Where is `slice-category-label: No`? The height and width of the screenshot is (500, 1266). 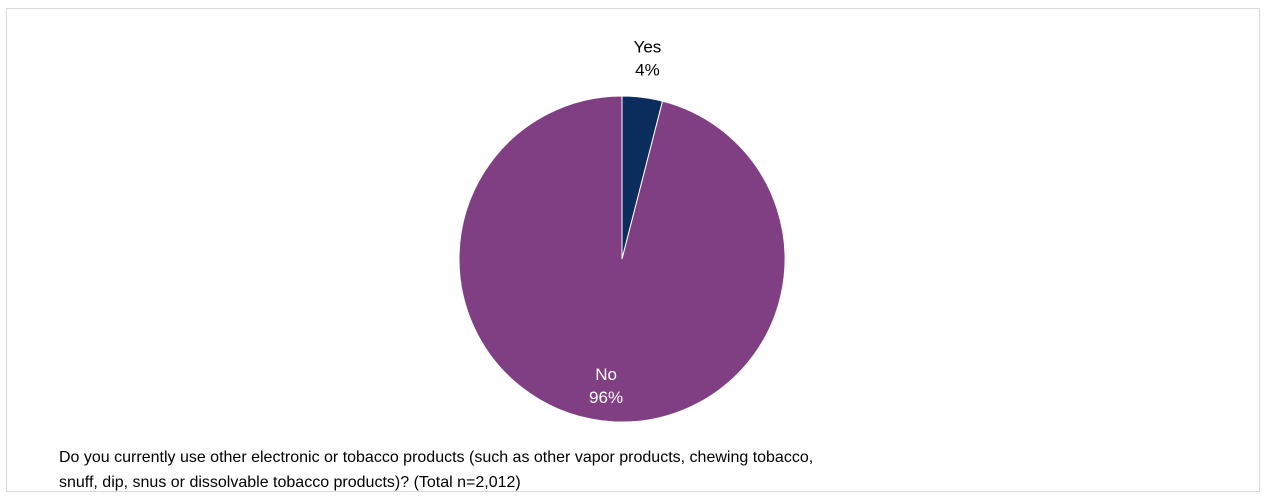
slice-category-label: No is located at coordinates (606, 374).